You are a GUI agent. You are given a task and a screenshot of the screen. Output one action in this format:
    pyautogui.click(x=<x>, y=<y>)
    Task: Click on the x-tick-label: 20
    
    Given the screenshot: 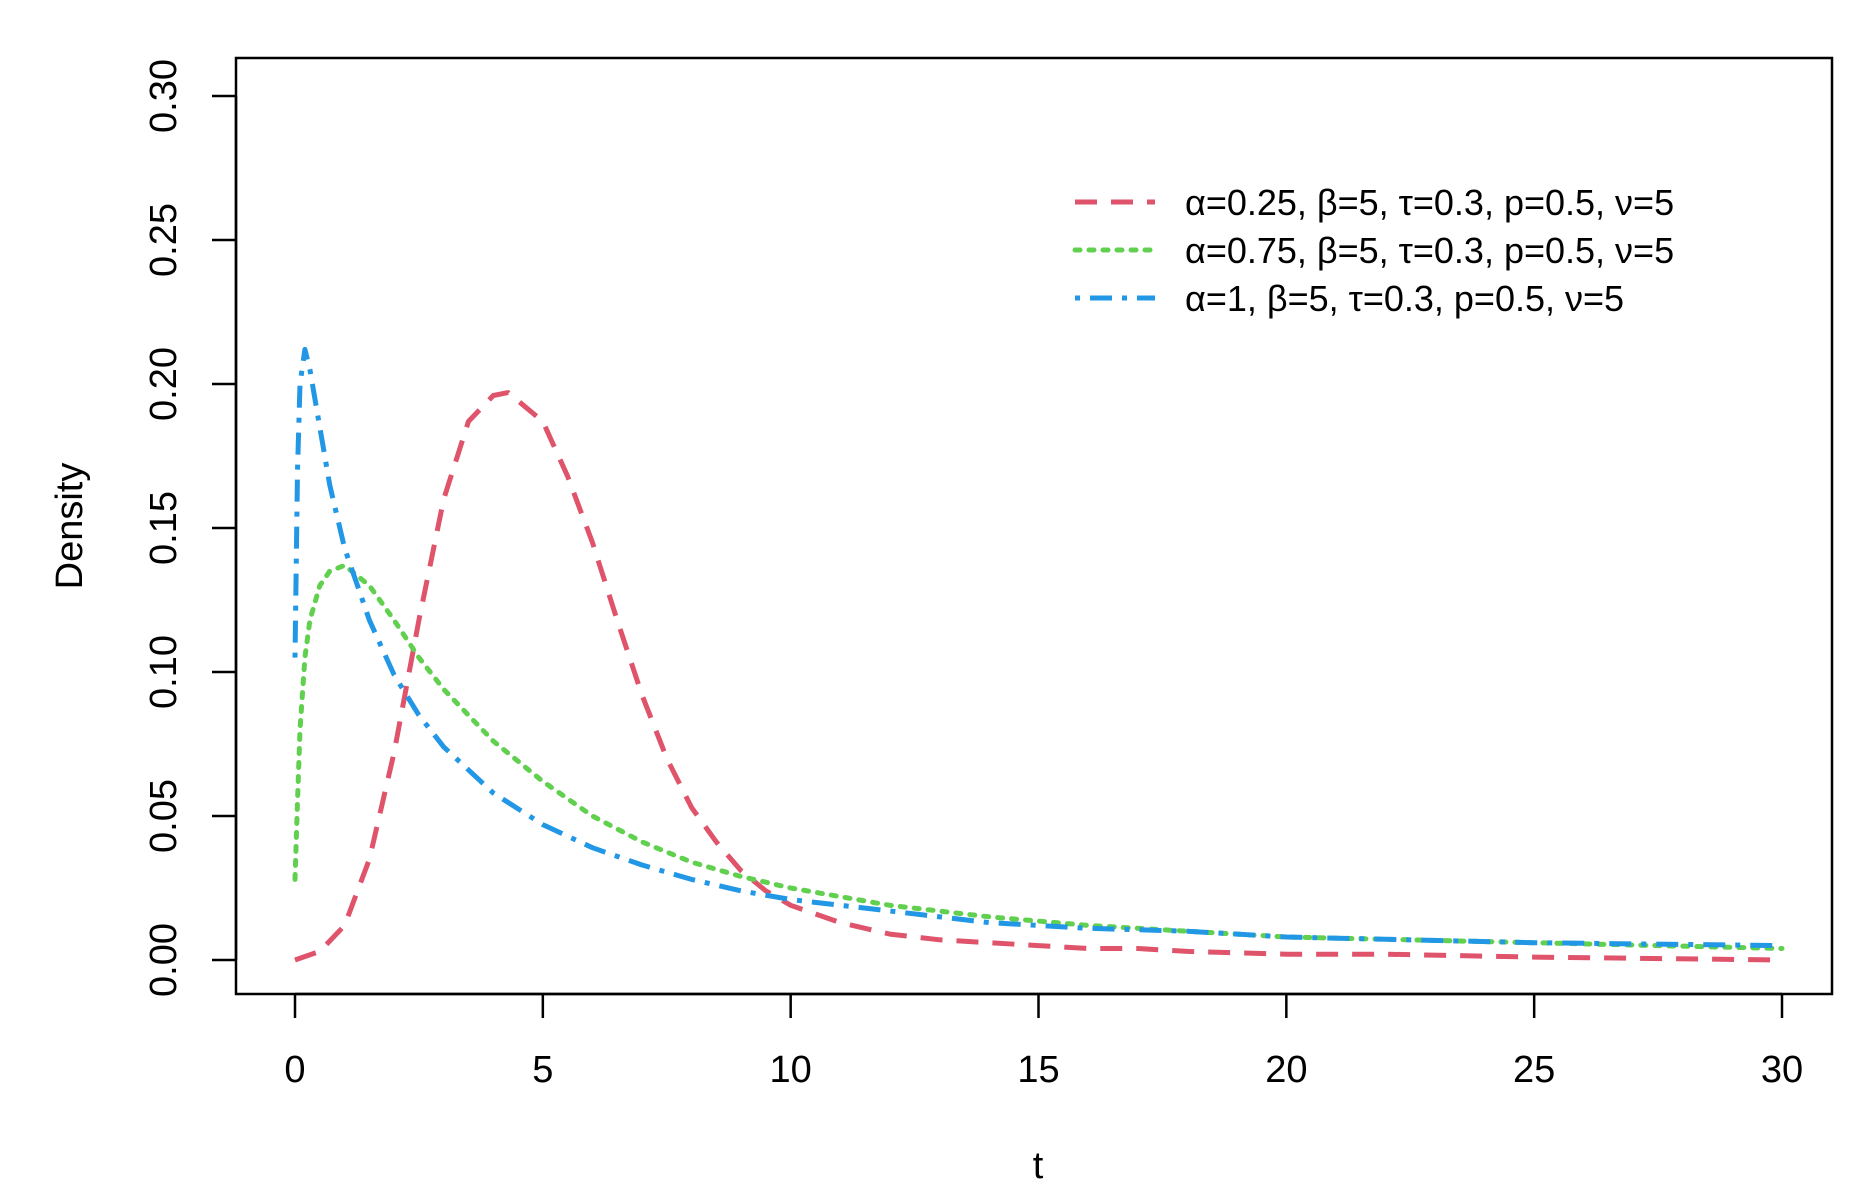 What is the action you would take?
    pyautogui.click(x=1286, y=1070)
    